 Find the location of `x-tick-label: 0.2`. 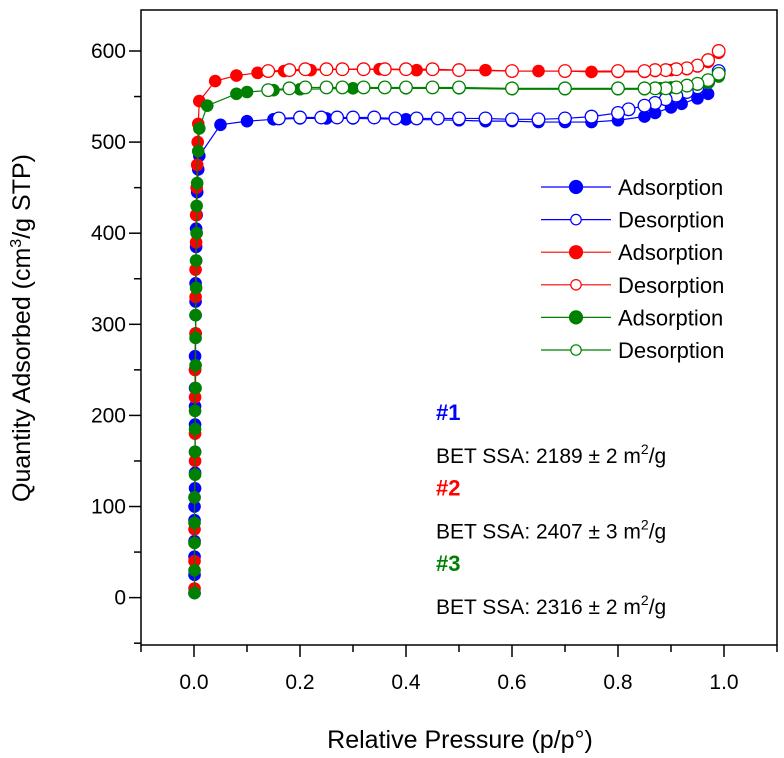

x-tick-label: 0.2 is located at coordinates (299, 682).